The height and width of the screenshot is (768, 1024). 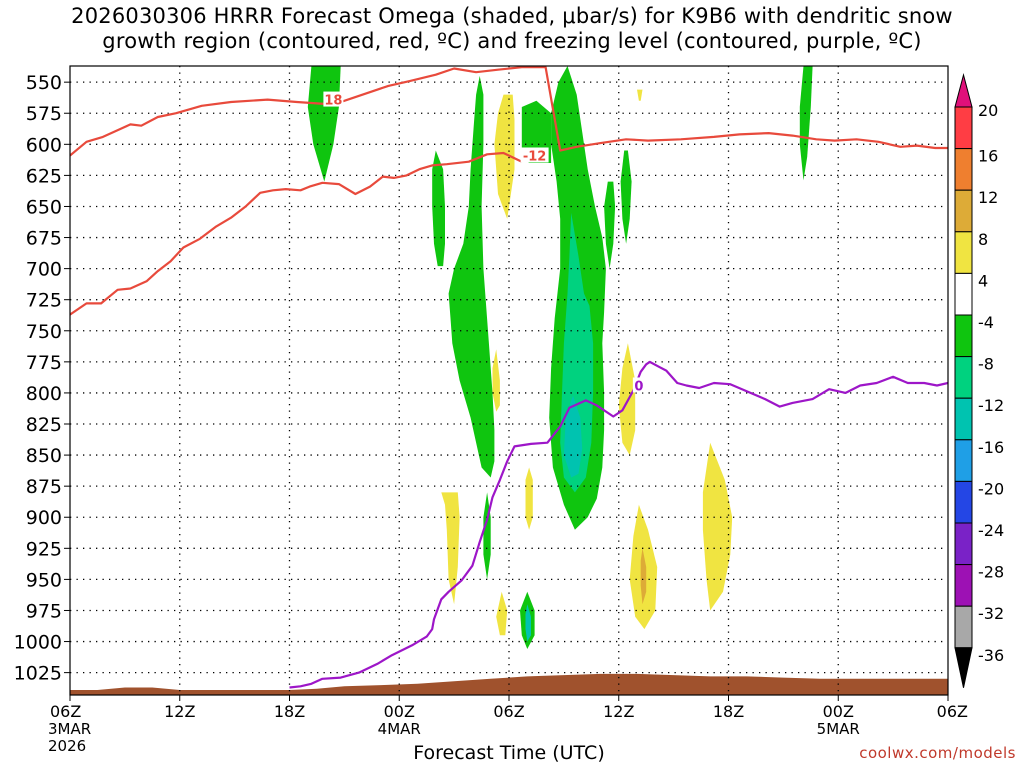 What do you see at coordinates (44, 487) in the screenshot?
I see `y-tick-label-875: 875` at bounding box center [44, 487].